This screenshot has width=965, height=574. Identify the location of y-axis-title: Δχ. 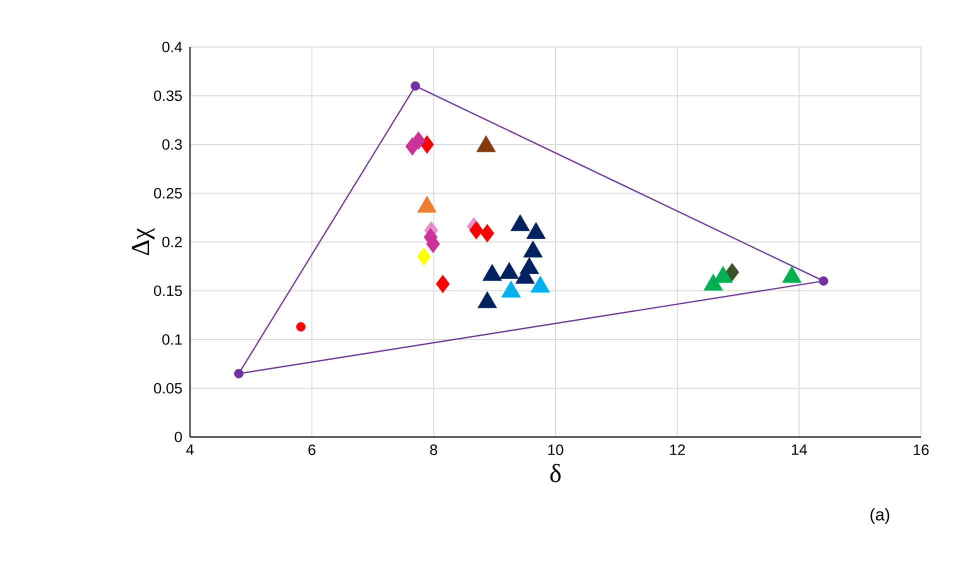
(143, 242).